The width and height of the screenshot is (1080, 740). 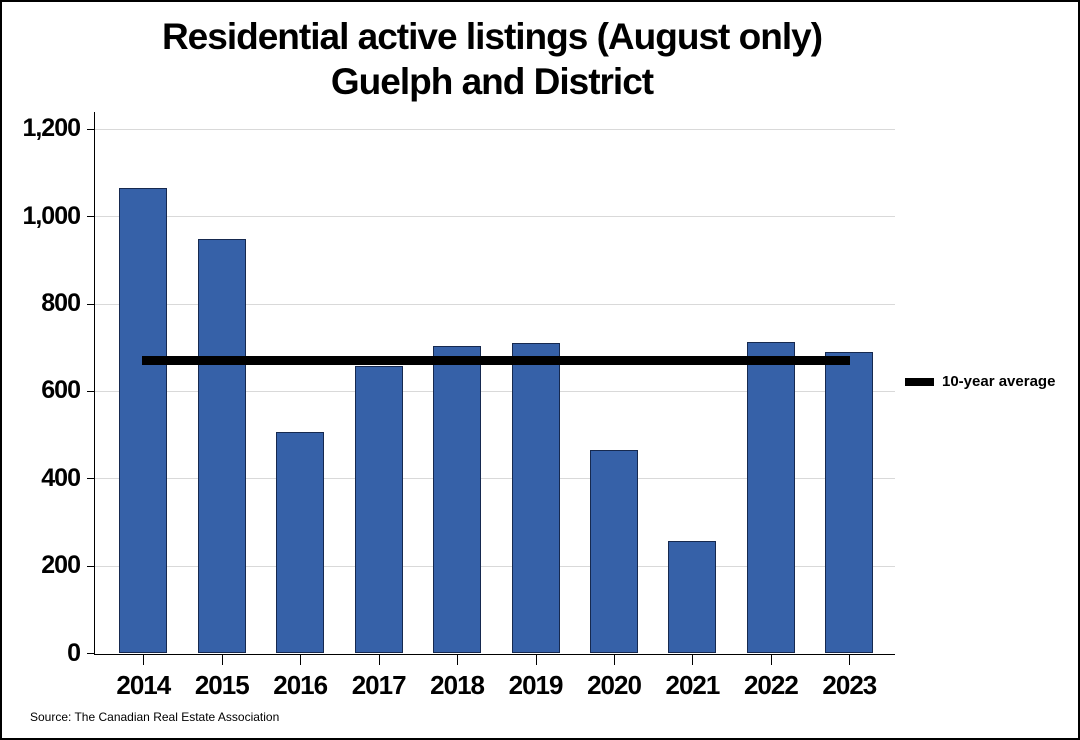 I want to click on bar-2020, so click(x=614, y=551).